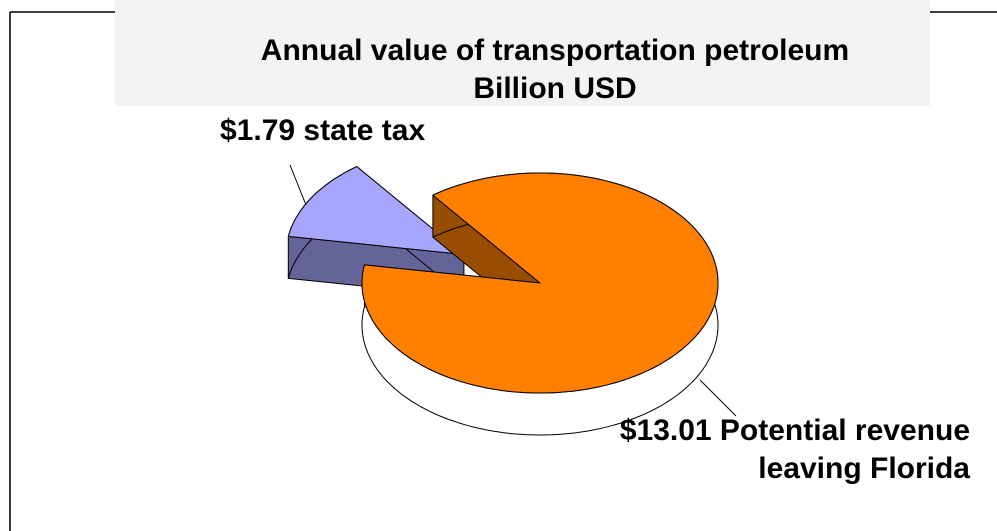  What do you see at coordinates (794, 449) in the screenshot?
I see `slice-label: $13.01 Potential revenue leaving Florida` at bounding box center [794, 449].